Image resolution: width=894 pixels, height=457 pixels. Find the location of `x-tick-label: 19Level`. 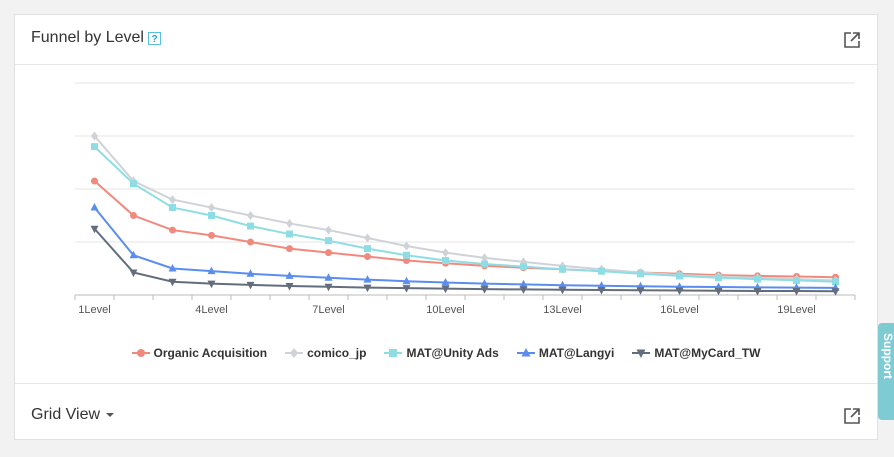

x-tick-label: 19Level is located at coordinates (796, 310).